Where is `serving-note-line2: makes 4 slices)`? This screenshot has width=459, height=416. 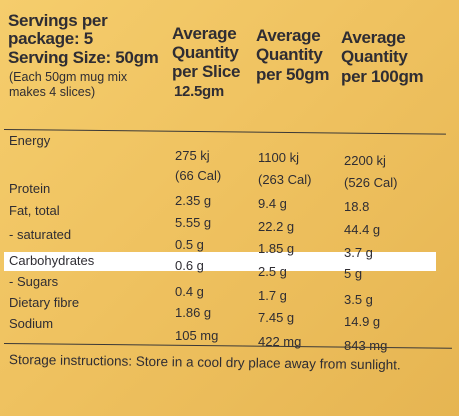 serving-note-line2: makes 4 slices) is located at coordinates (52, 92).